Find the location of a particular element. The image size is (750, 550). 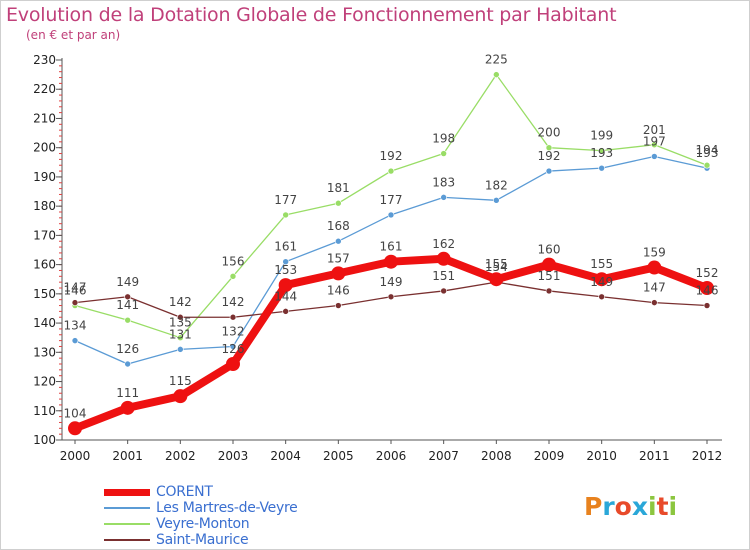

data-label: 168 is located at coordinates (338, 226).